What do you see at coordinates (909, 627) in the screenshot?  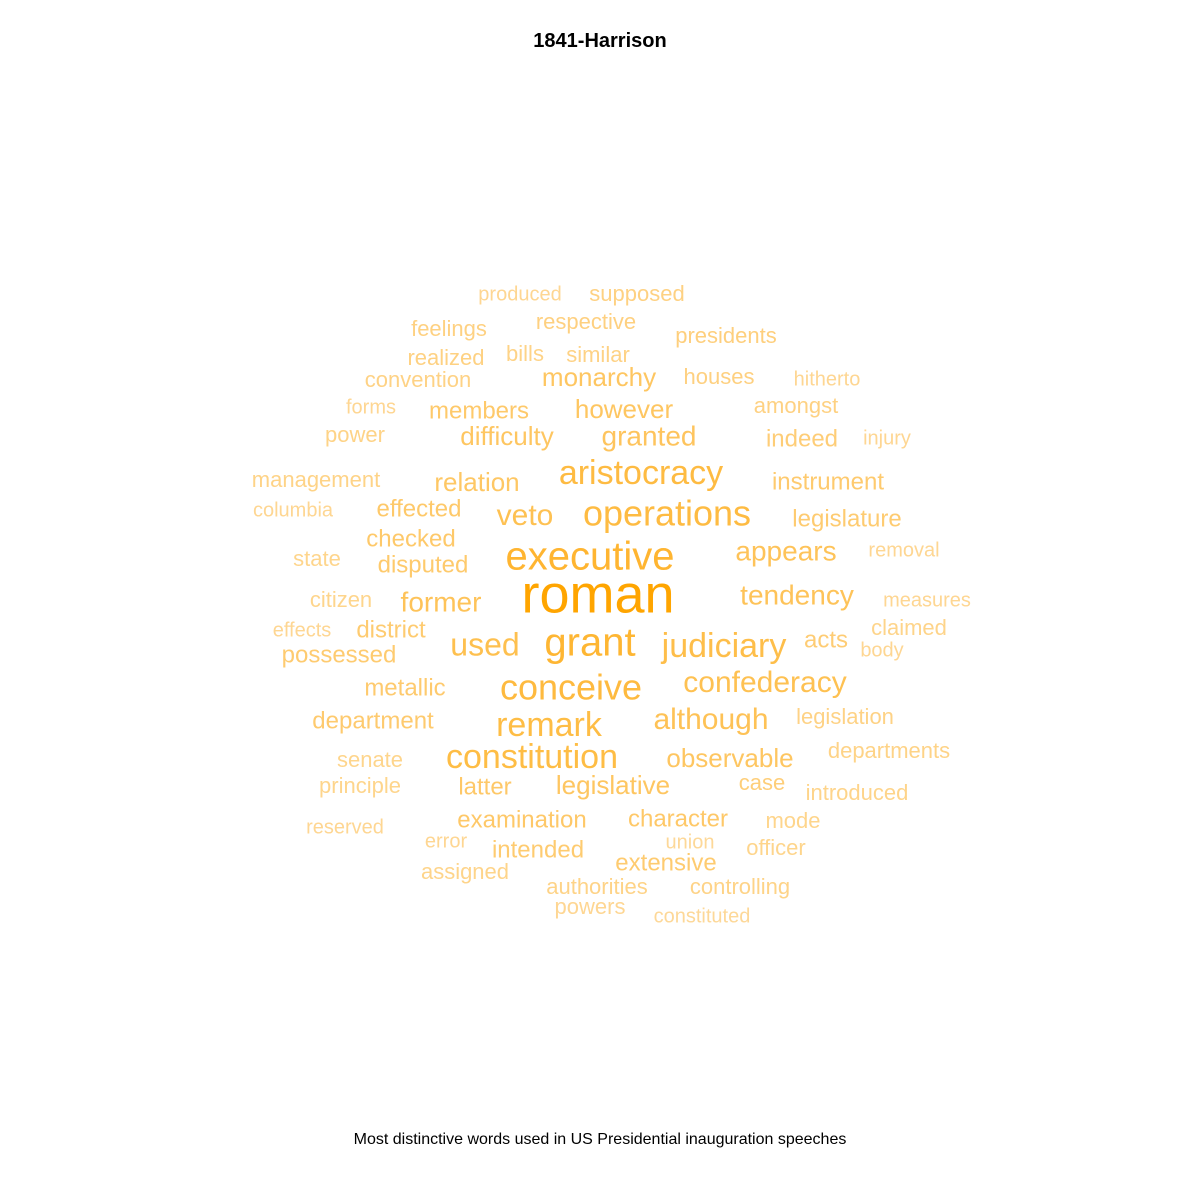 I see `word-claimed: claimed` at bounding box center [909, 627].